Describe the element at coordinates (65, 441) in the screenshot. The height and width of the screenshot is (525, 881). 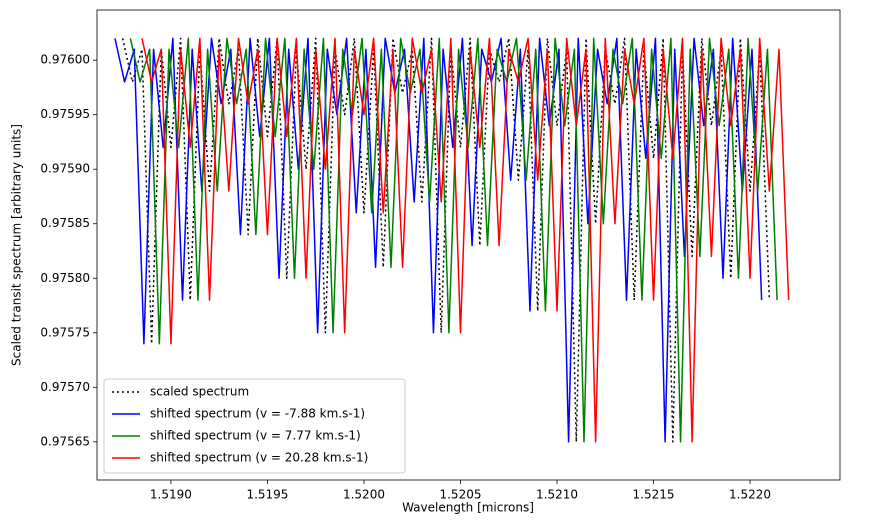
I see `y-tick-label: 0.97565` at that location.